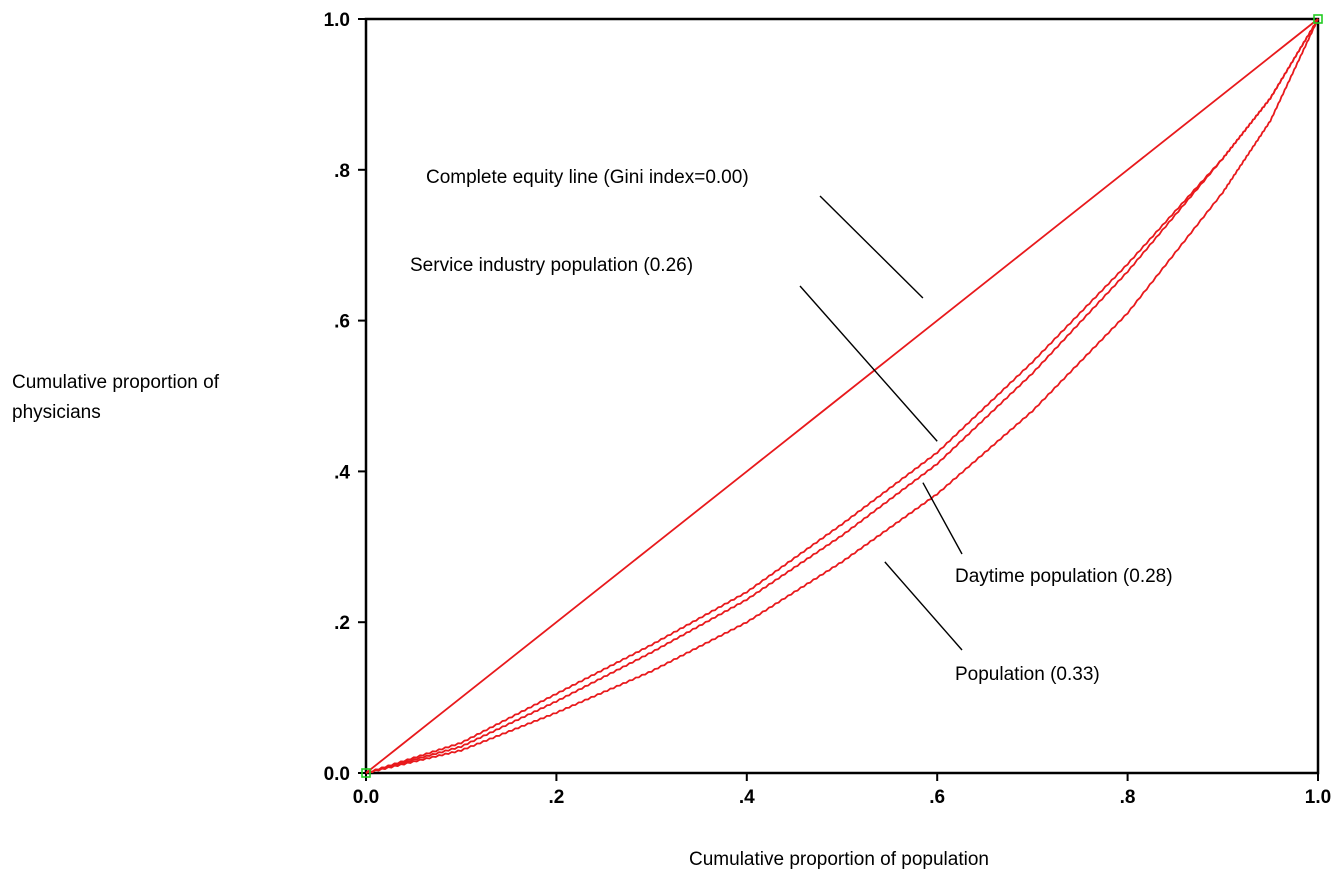 The height and width of the screenshot is (884, 1335). Describe the element at coordinates (839, 859) in the screenshot. I see `x-axis-title: Cumulative proportion of population` at that location.